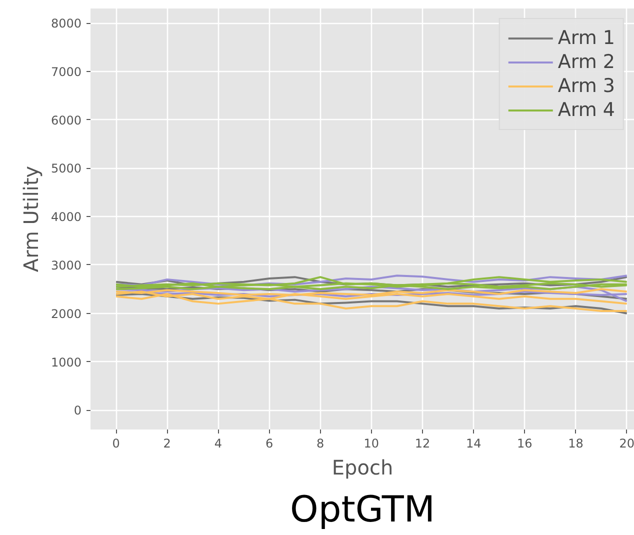 This screenshot has height=535, width=634. What do you see at coordinates (363, 468) in the screenshot?
I see `x-axis-title: Epoch` at bounding box center [363, 468].